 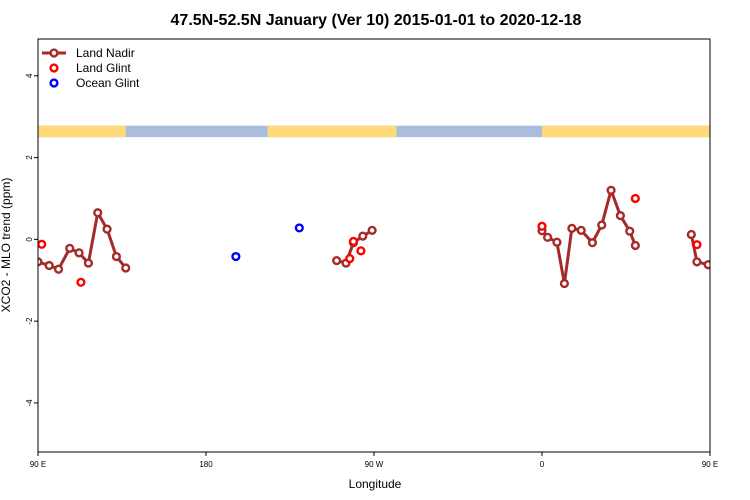 I want to click on x-axis: 90 E 180 90 W 0 90 E, so click(x=374, y=460).